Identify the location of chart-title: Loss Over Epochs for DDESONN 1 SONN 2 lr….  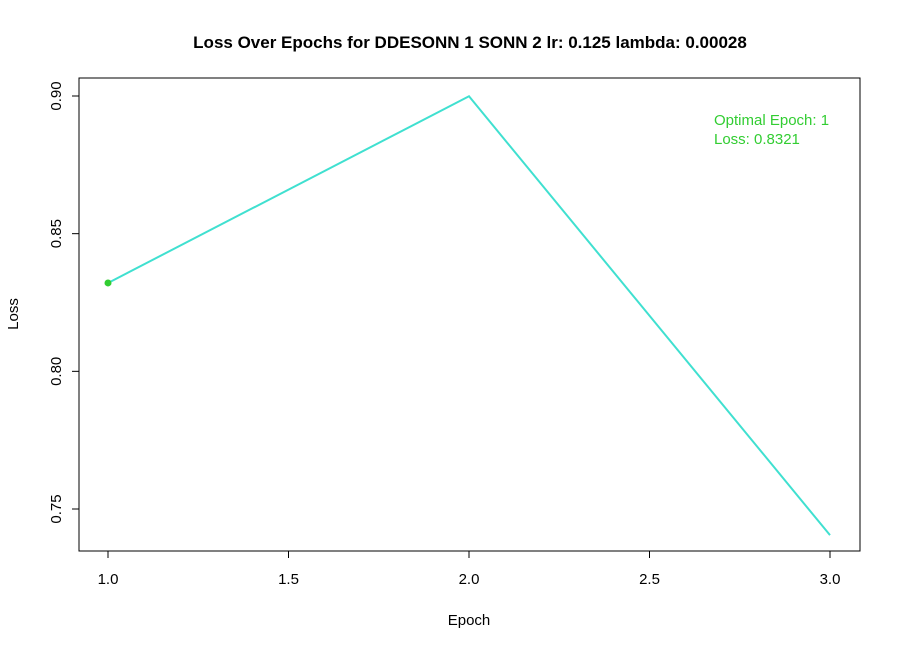
(470, 42).